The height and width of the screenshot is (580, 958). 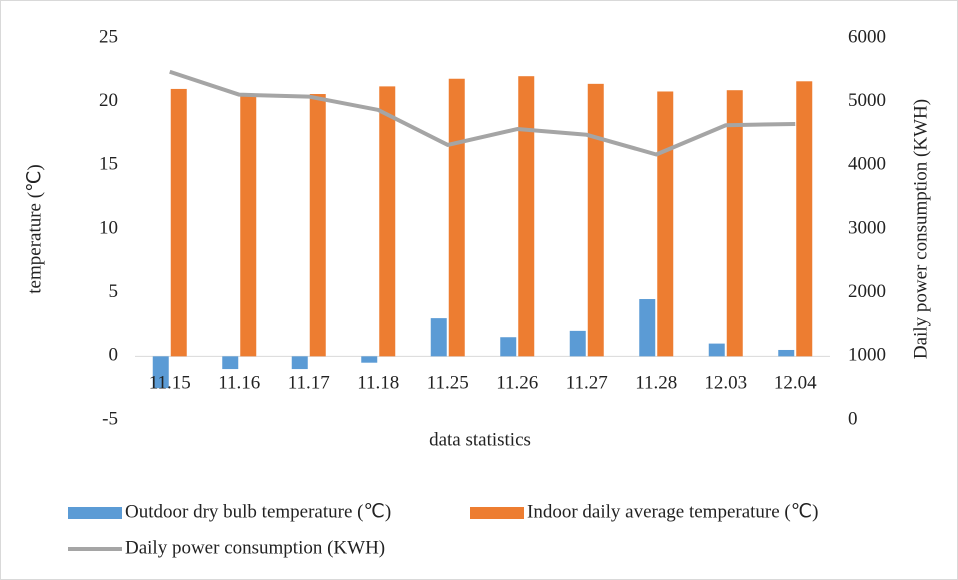 I want to click on line, so click(x=482, y=113).